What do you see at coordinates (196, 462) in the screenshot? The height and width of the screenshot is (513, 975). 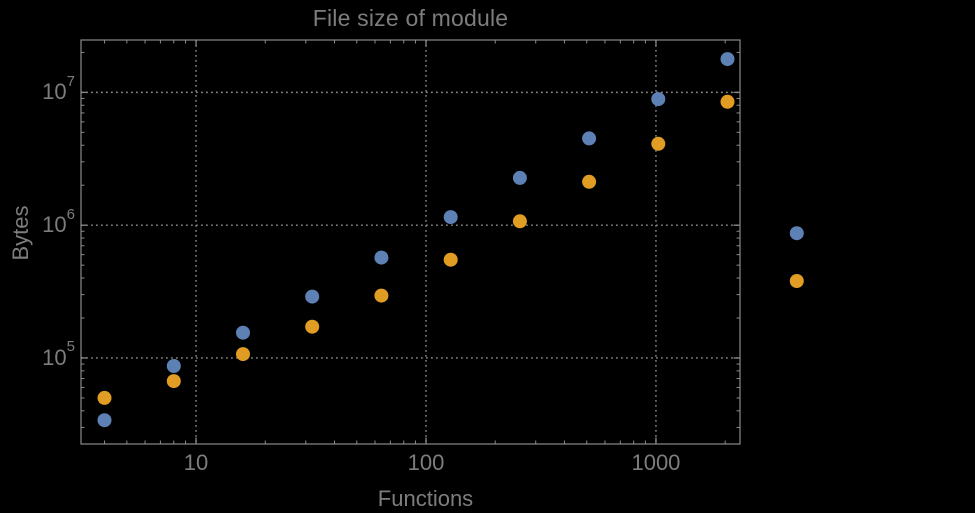 I see `x-tick-label: 10` at bounding box center [196, 462].